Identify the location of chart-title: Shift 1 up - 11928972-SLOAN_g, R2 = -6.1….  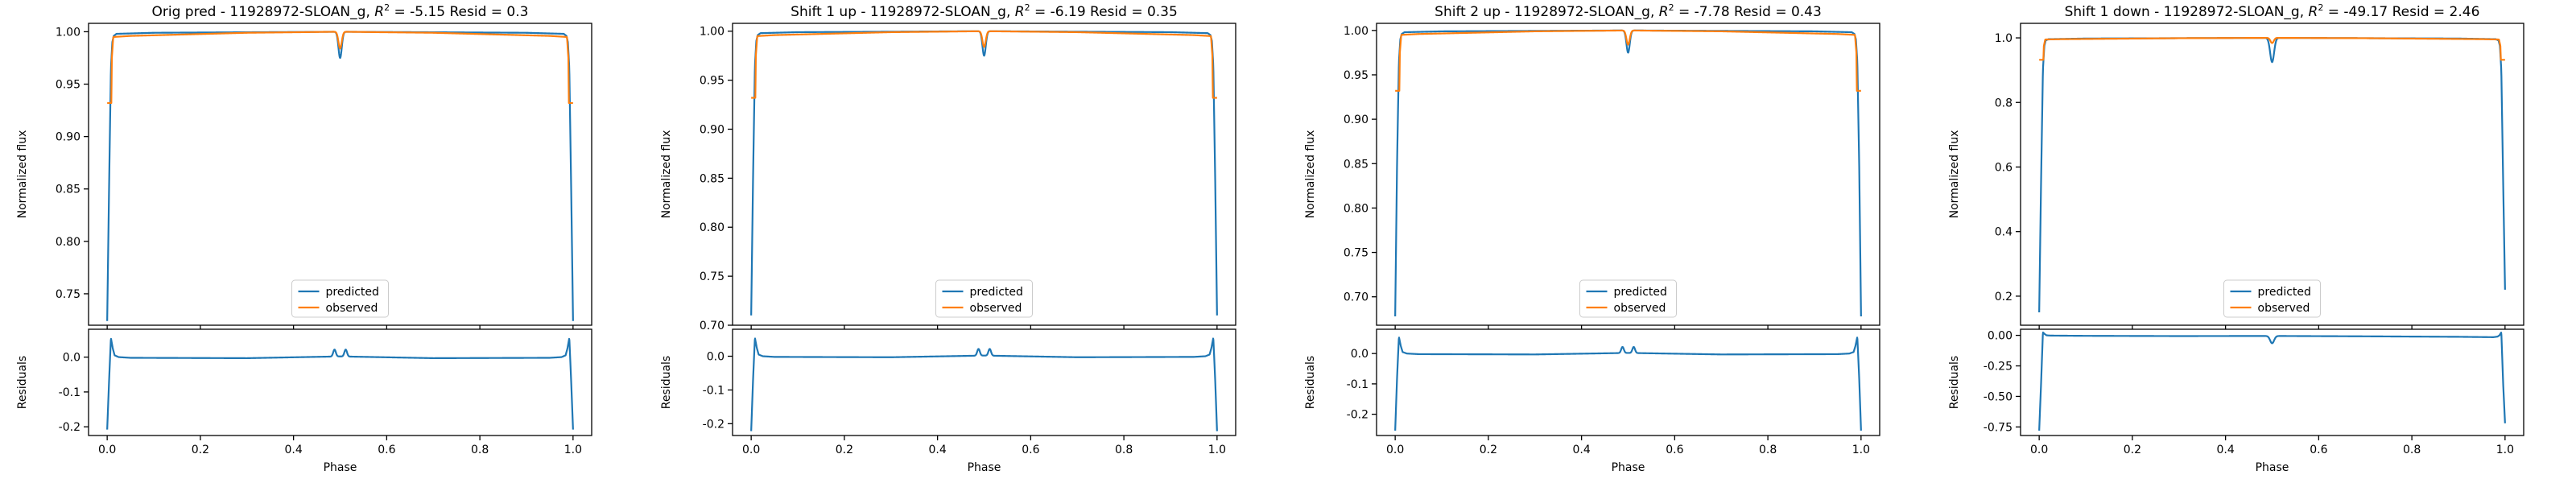
(984, 11).